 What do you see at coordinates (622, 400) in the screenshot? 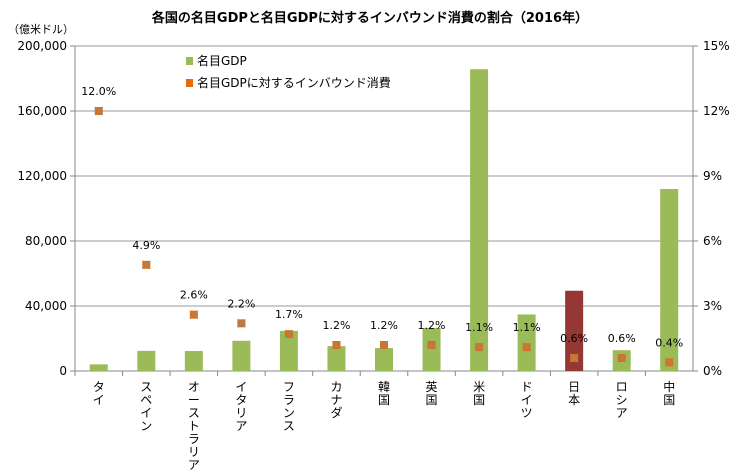
I see `category-label: ロシア` at bounding box center [622, 400].